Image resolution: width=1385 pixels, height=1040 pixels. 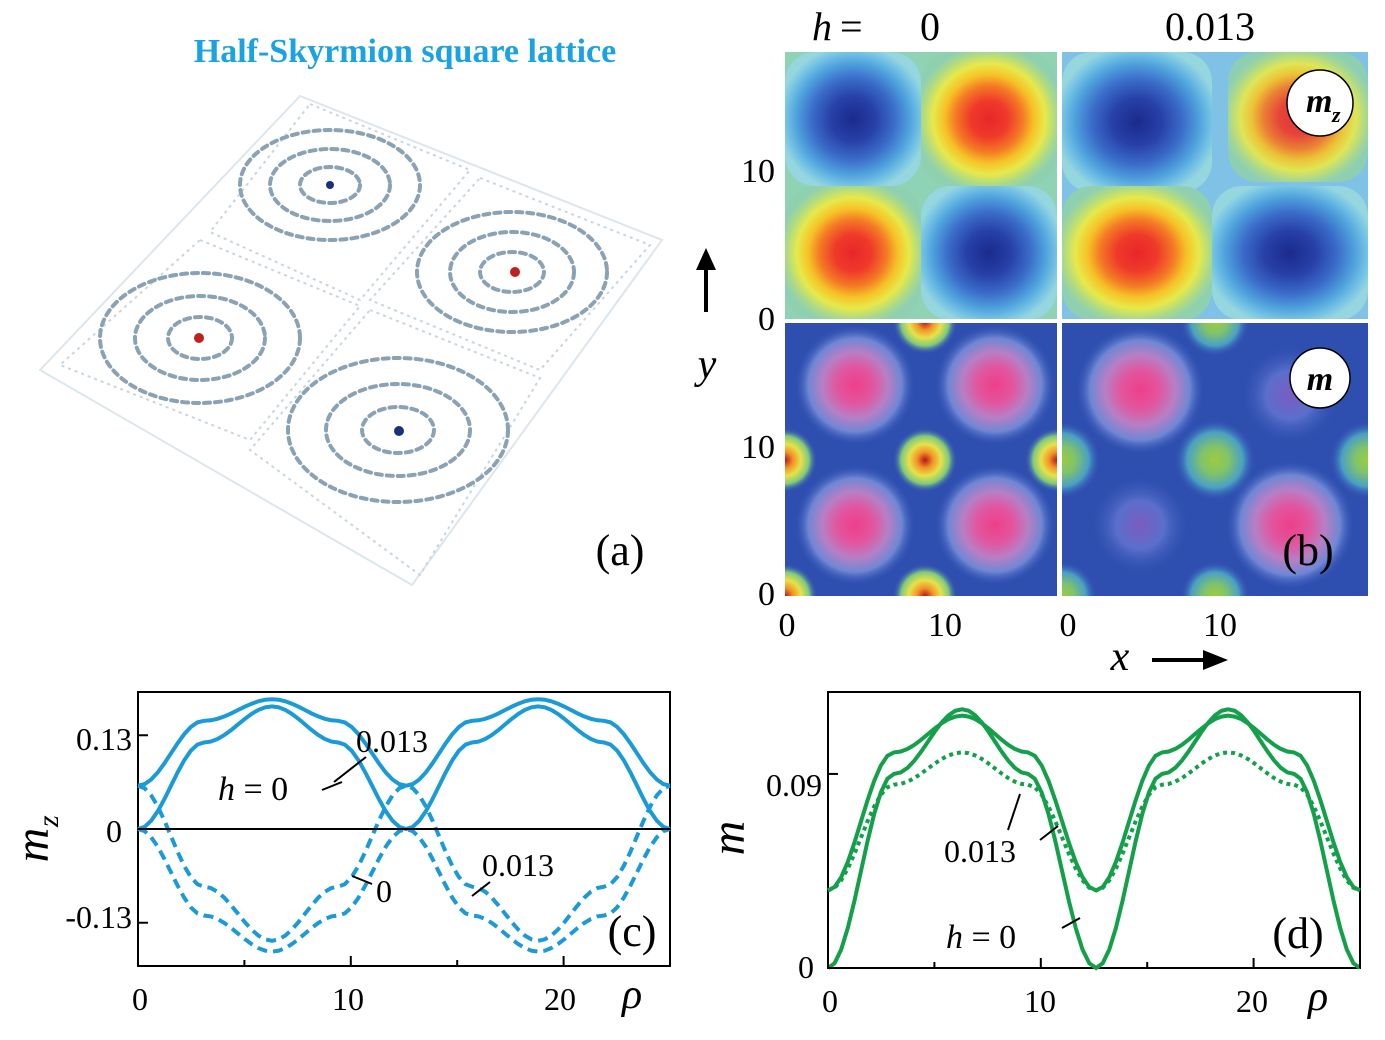 What do you see at coordinates (620, 550) in the screenshot?
I see `panel-a-label: (a)` at bounding box center [620, 550].